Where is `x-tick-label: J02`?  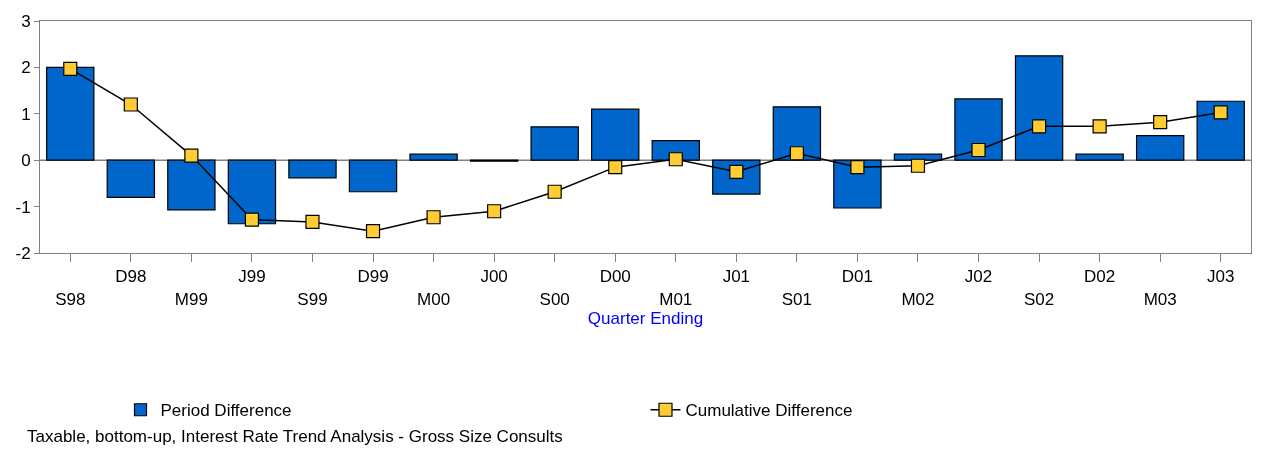 x-tick-label: J02 is located at coordinates (978, 277).